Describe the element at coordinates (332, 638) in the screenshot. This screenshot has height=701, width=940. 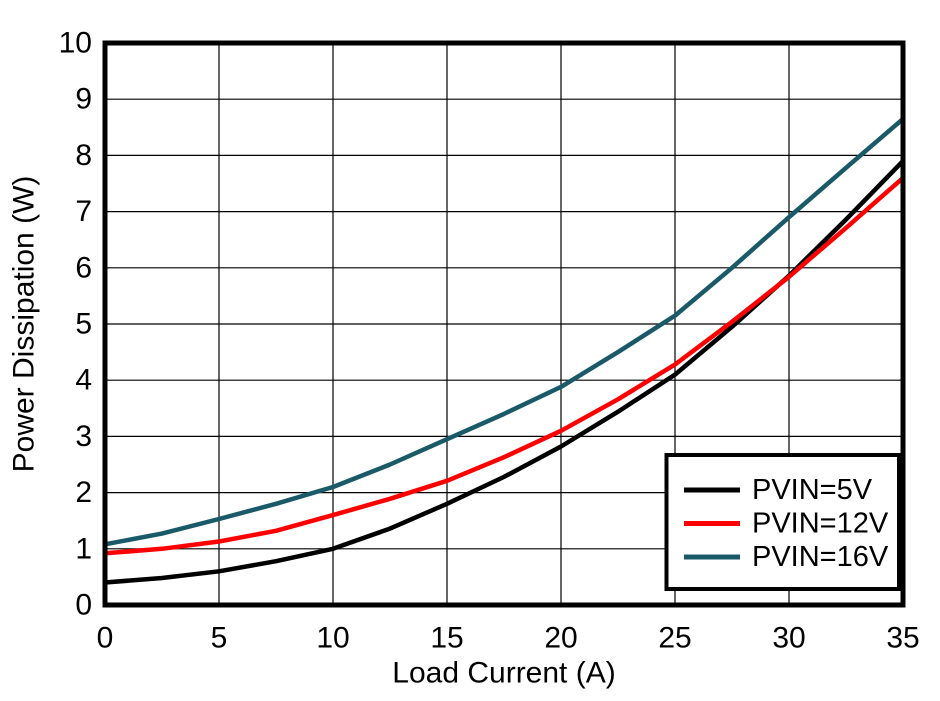
I see `x-tick-label-10: 10` at that location.